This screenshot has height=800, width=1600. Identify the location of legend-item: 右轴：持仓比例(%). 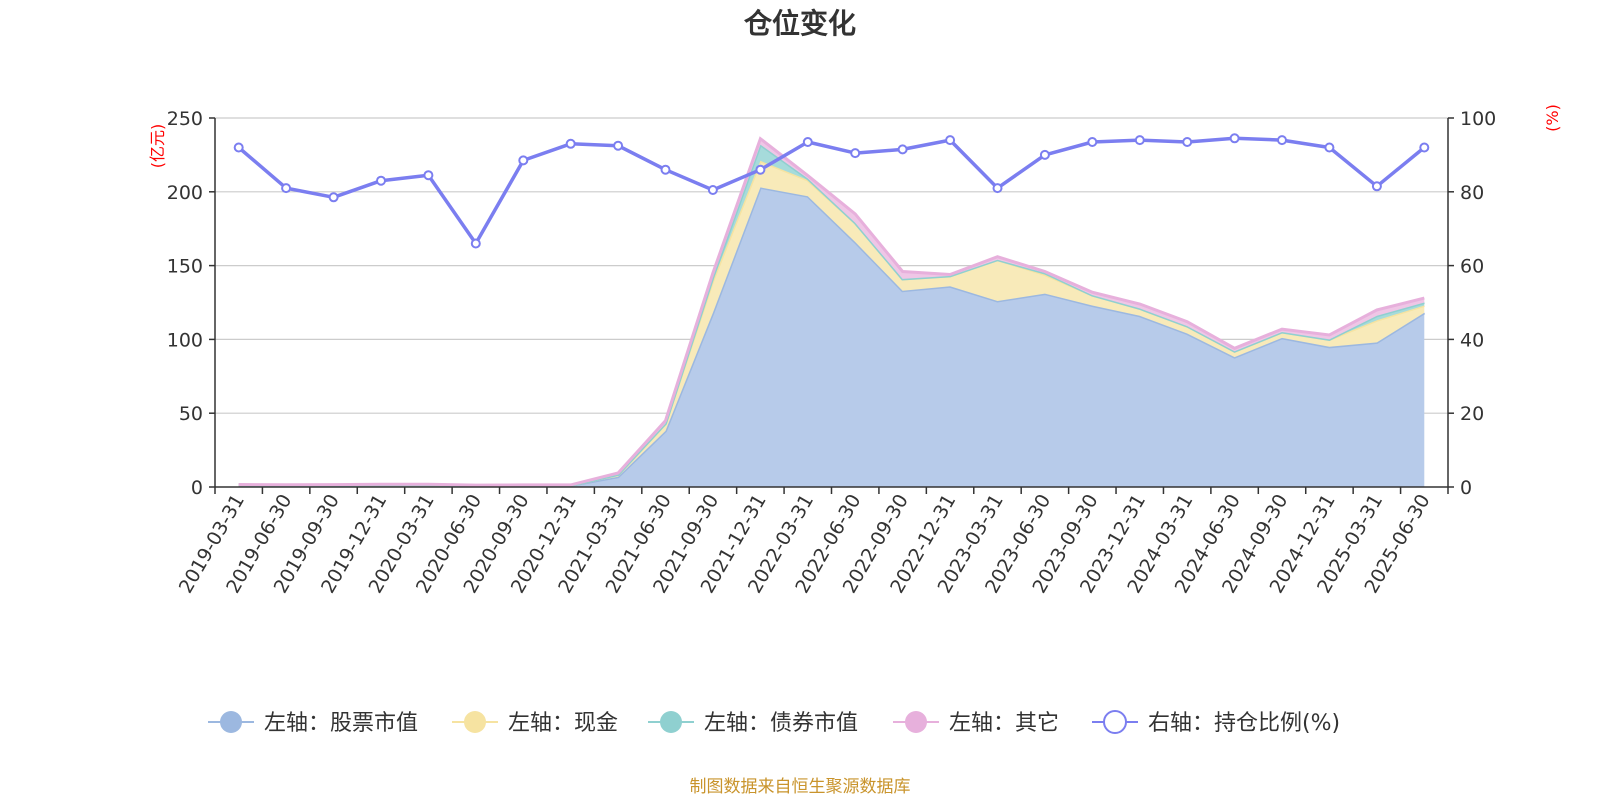
(1216, 723).